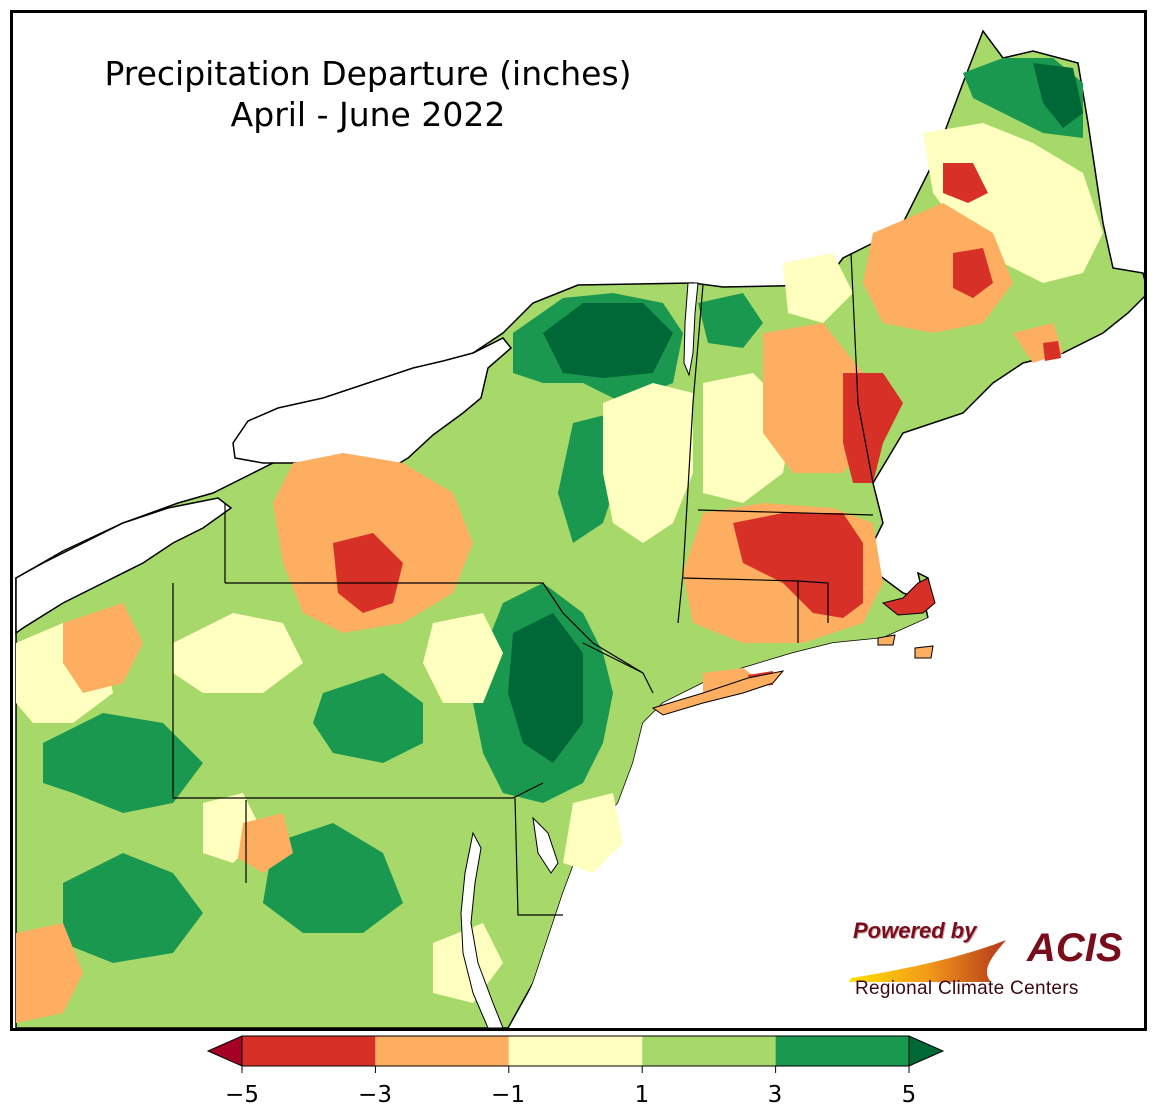 This screenshot has width=1158, height=1117. I want to click on title-line-2: April - June 2022, so click(368, 114).